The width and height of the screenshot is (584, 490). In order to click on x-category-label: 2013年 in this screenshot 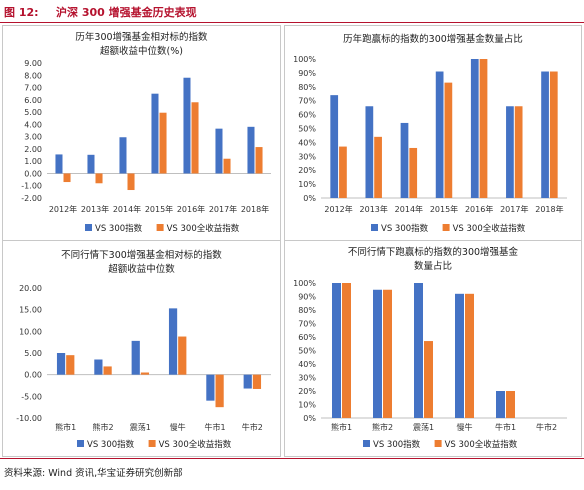, I will do `click(95, 209)`.